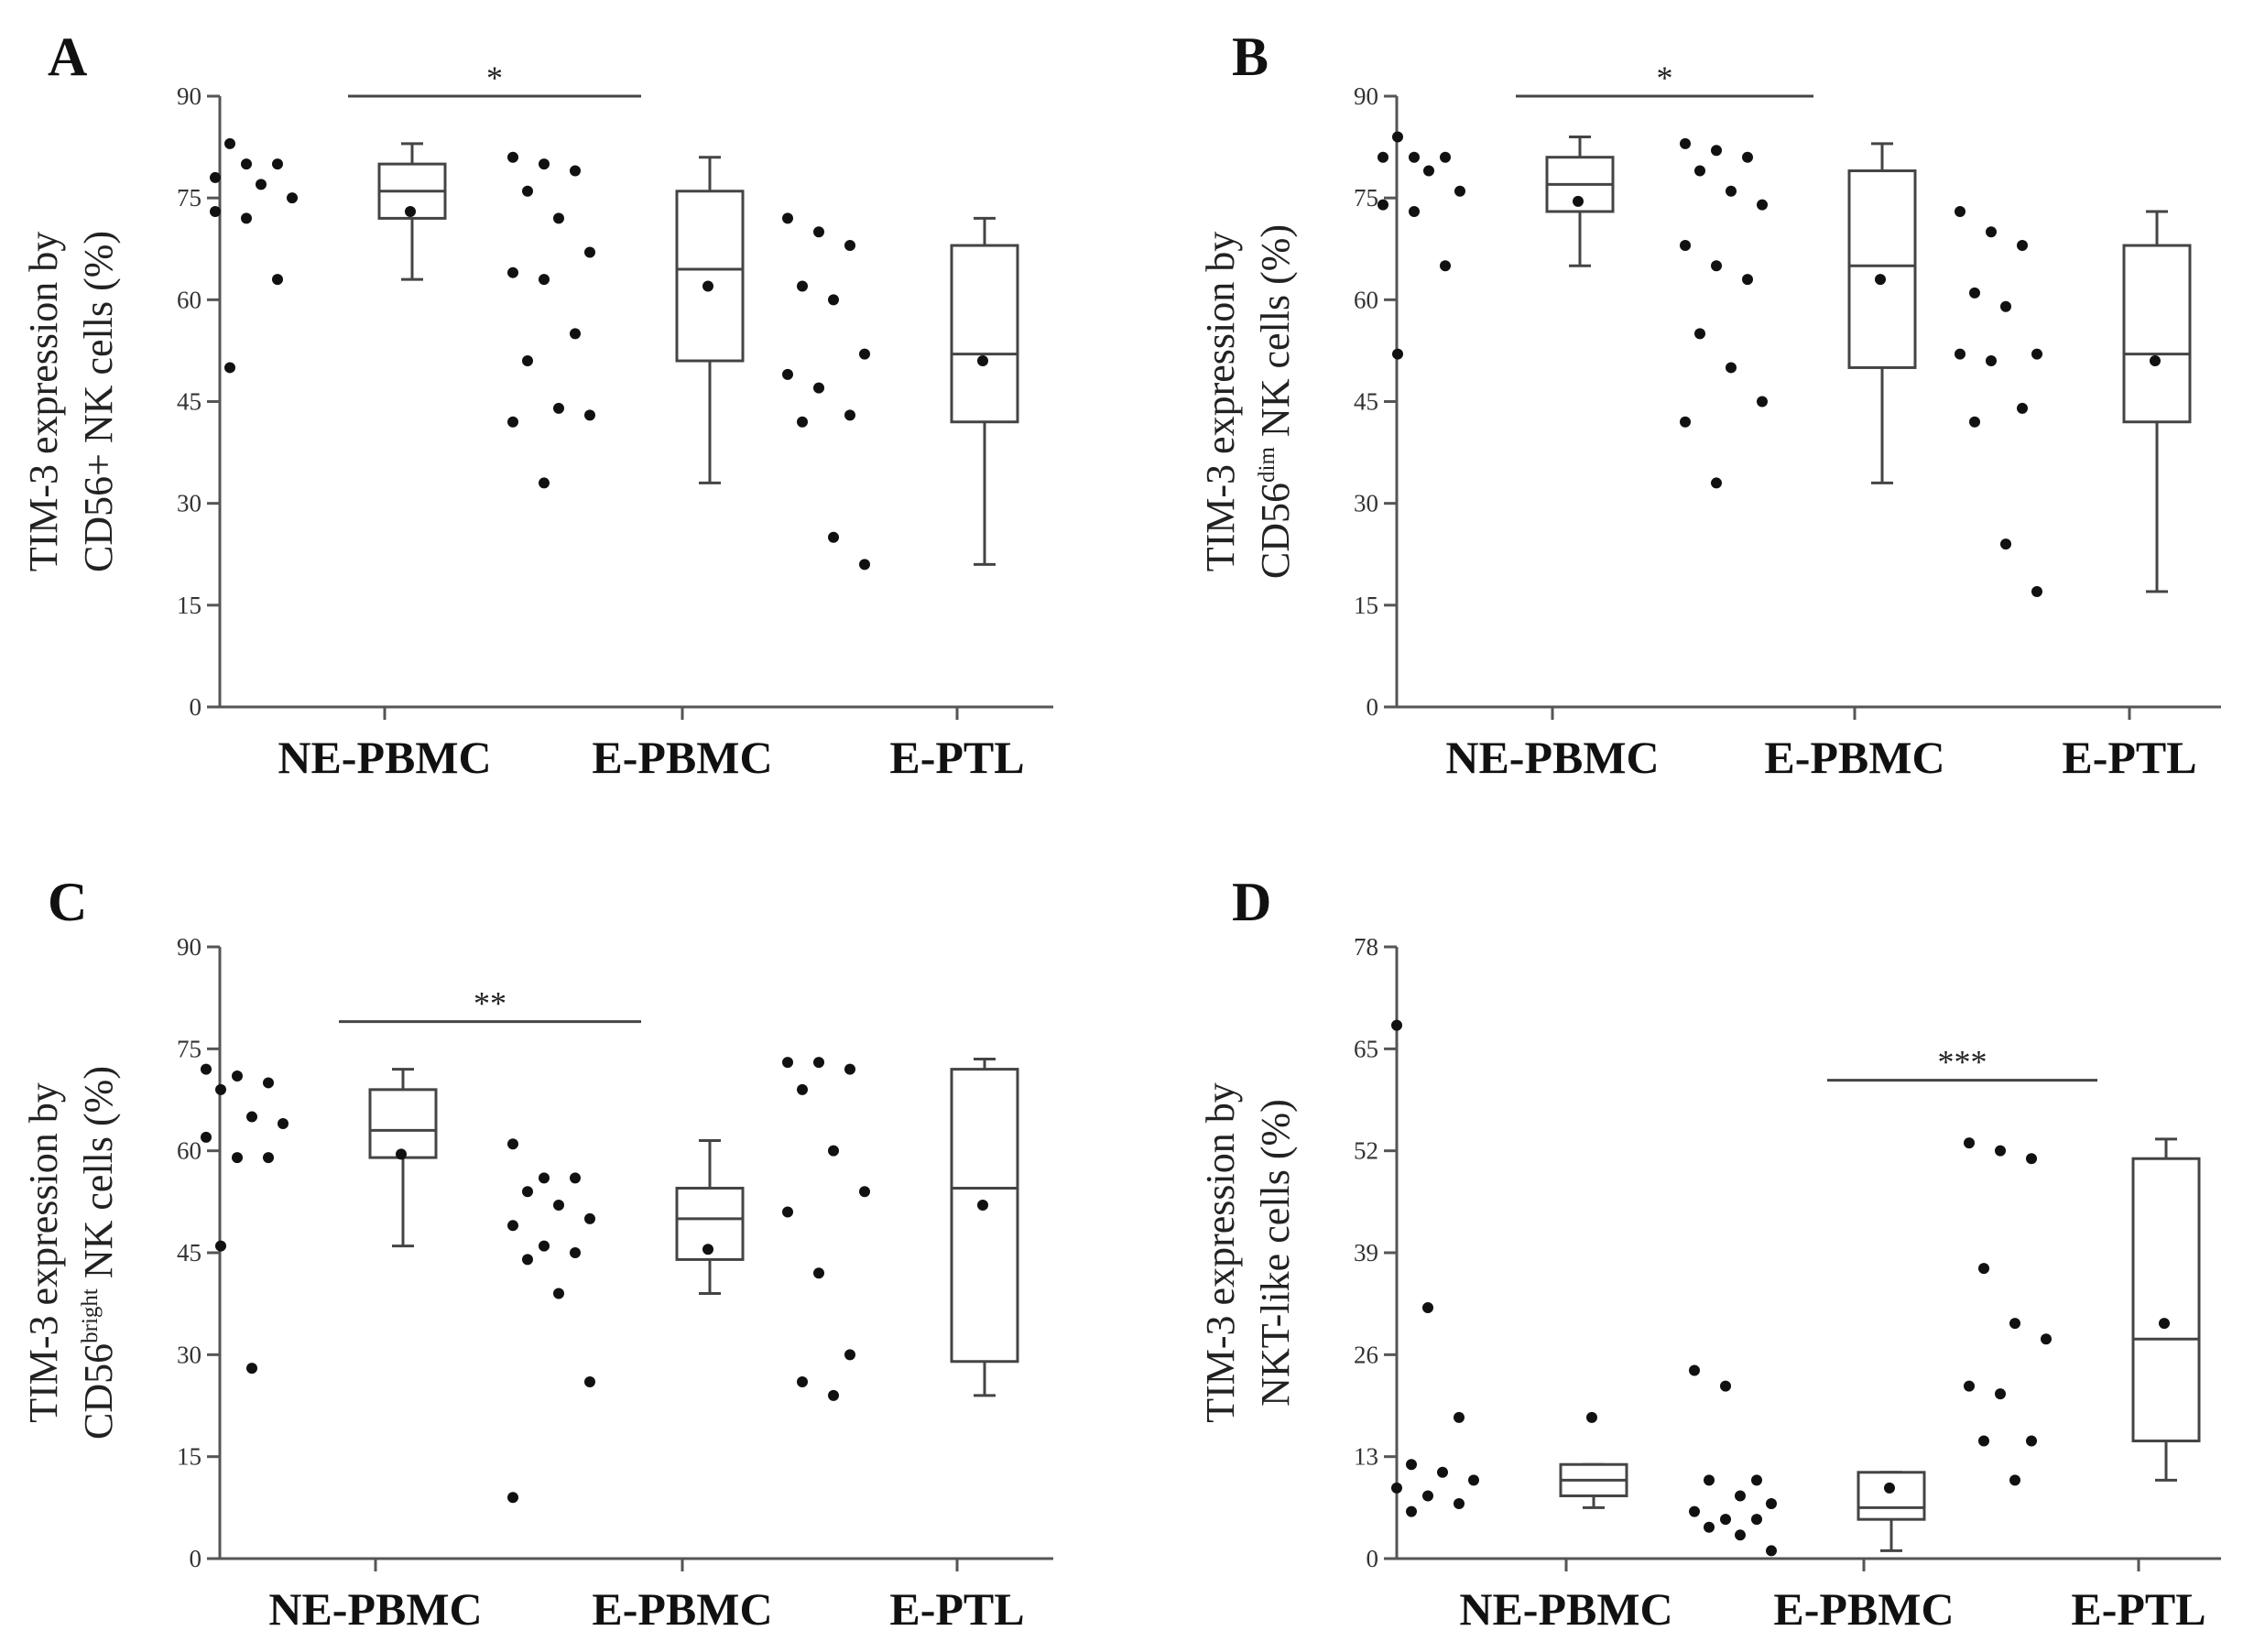 Image resolution: width=2265 pixels, height=1652 pixels. Describe the element at coordinates (1366, 947) in the screenshot. I see `y-tick-label: 78` at that location.